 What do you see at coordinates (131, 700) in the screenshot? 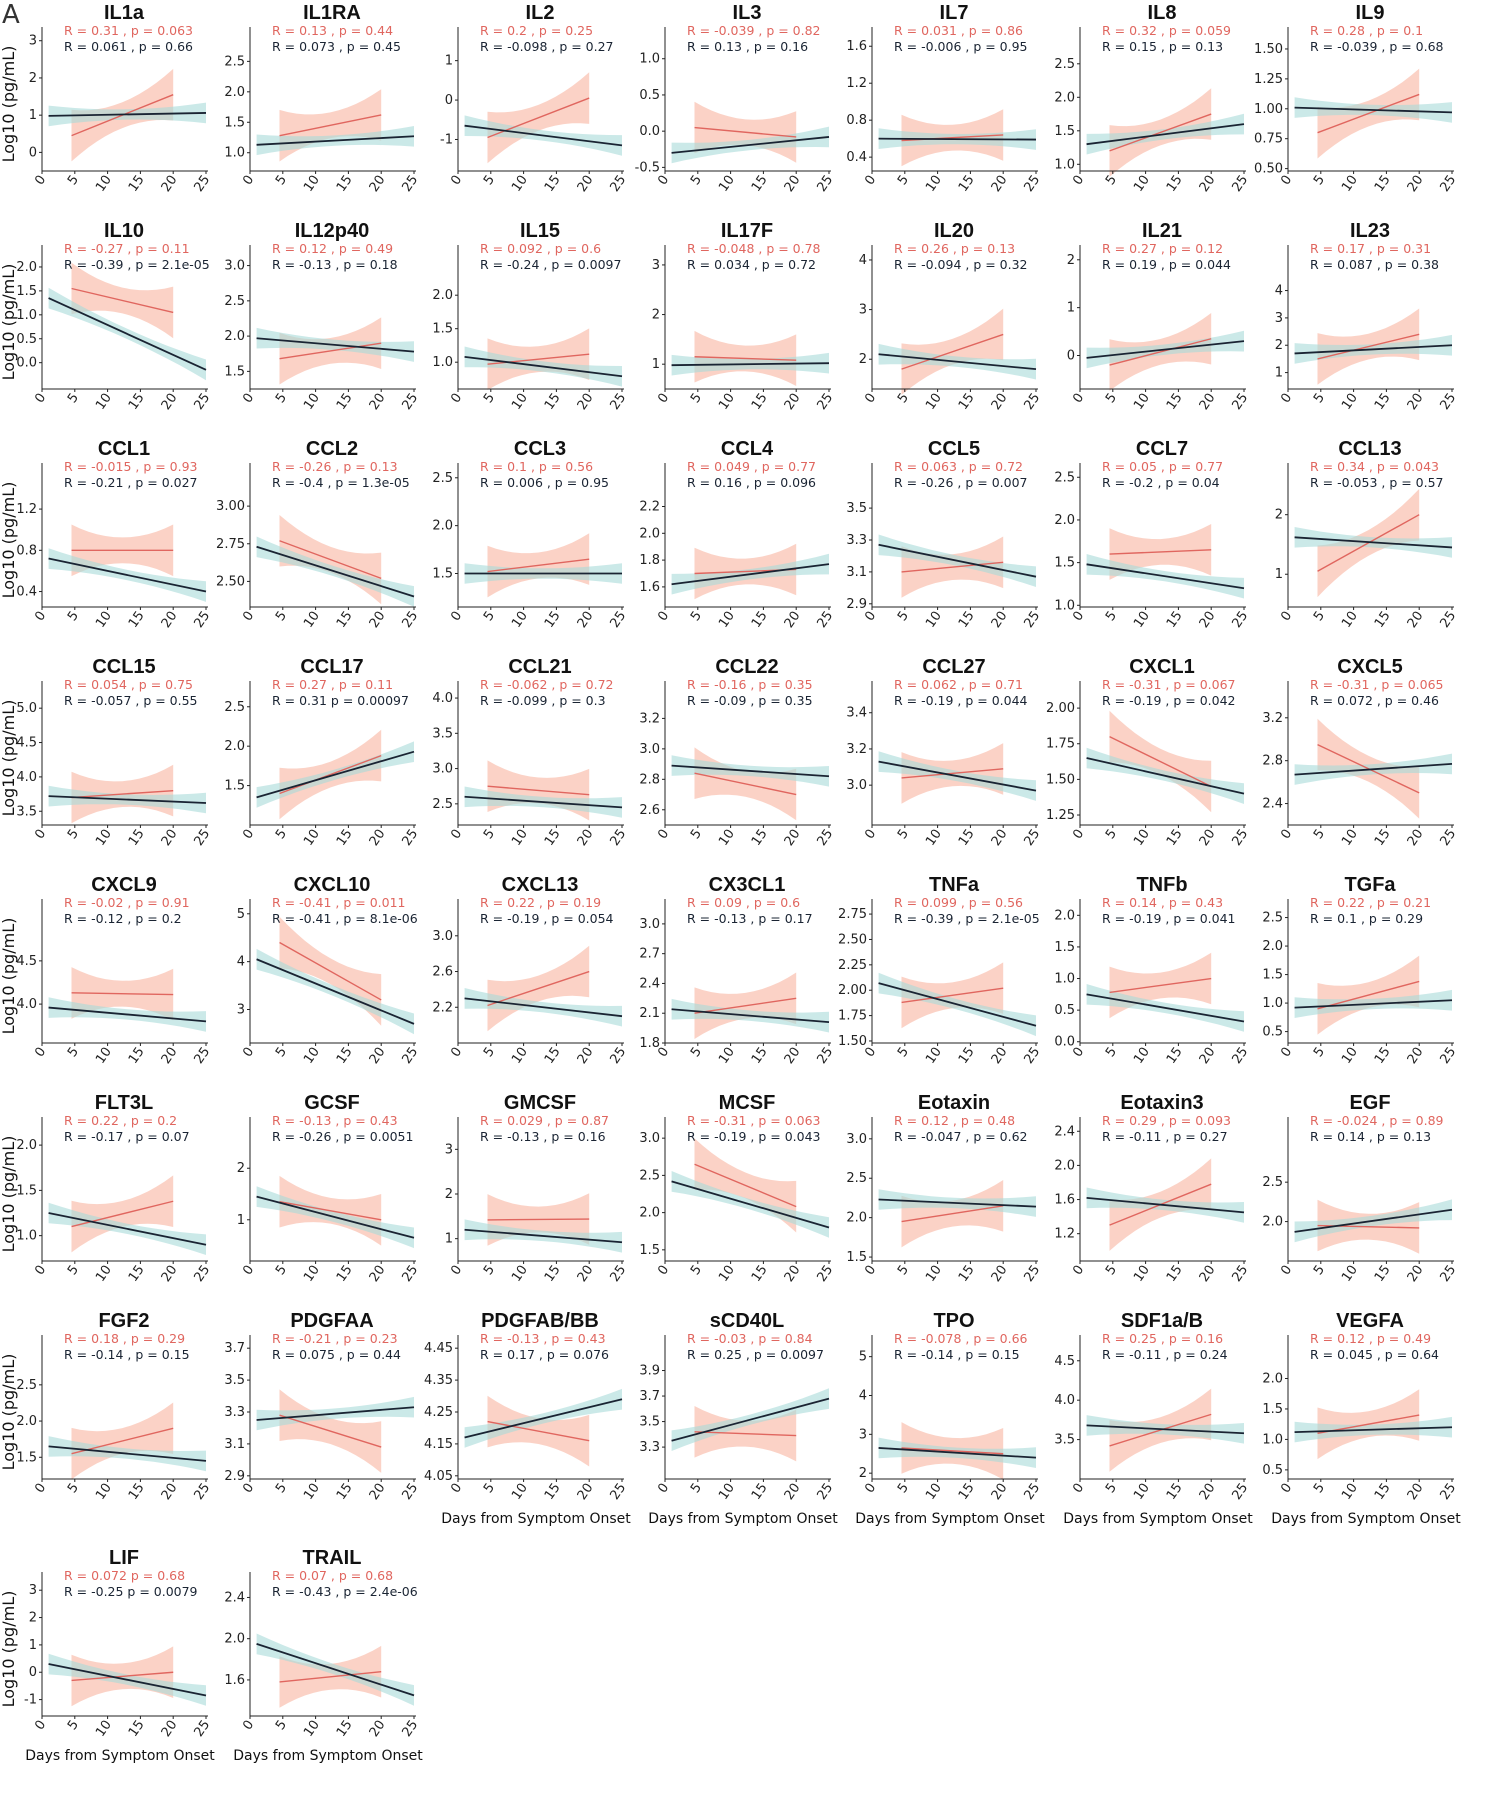
I see `stat-label: R = -0.057 , p = 0.55` at bounding box center [131, 700].